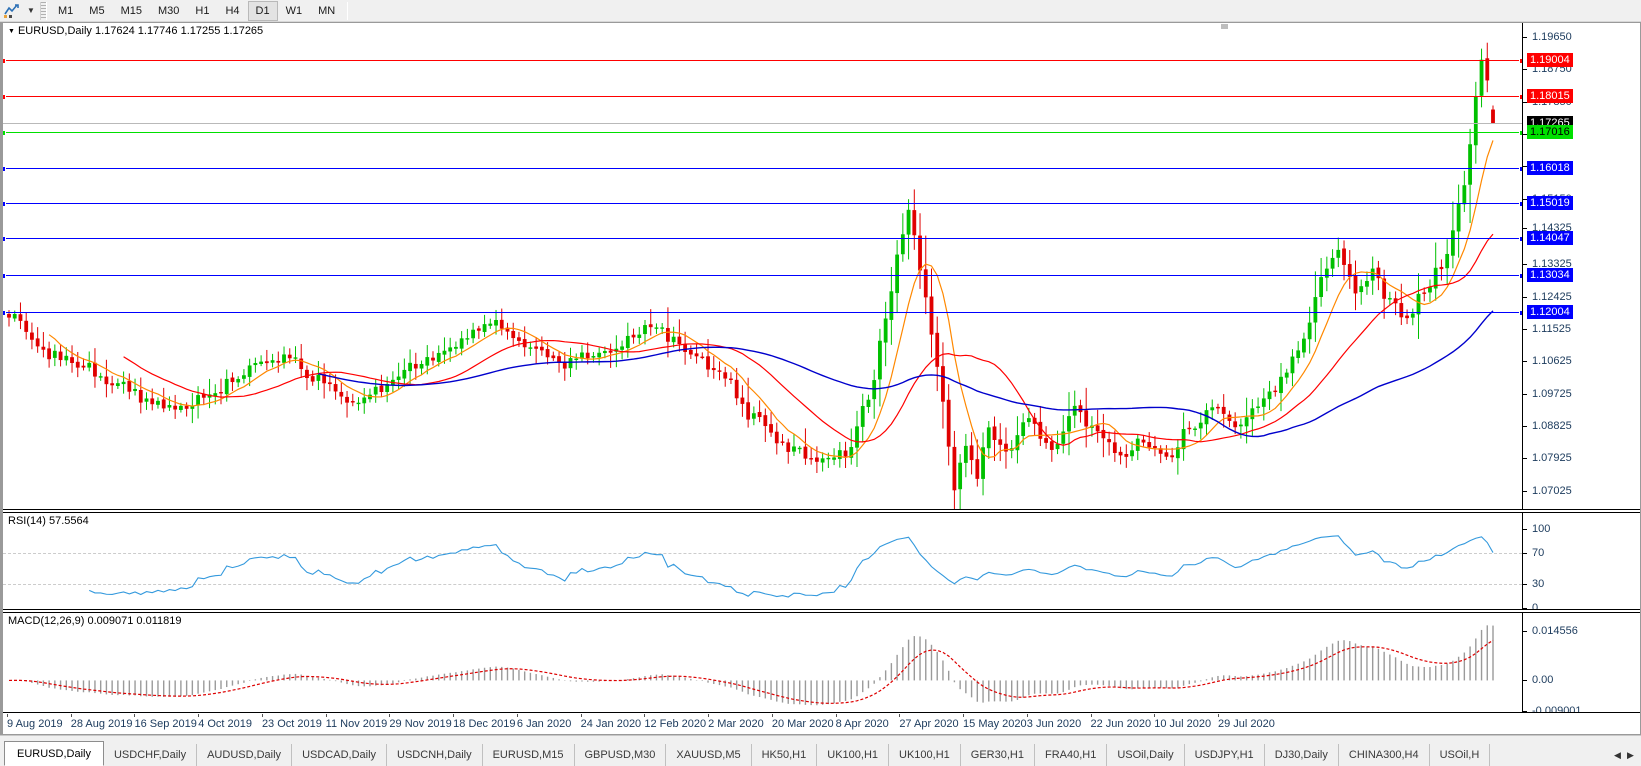  I want to click on timeframe-mn: MN, so click(327, 10).